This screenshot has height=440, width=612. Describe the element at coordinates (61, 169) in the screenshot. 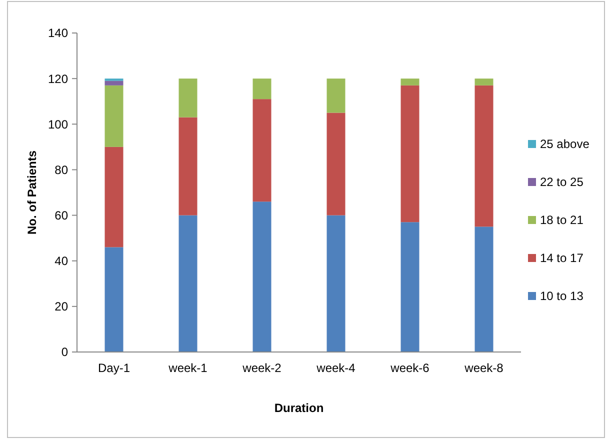

I see `y-tick-label: 80` at that location.